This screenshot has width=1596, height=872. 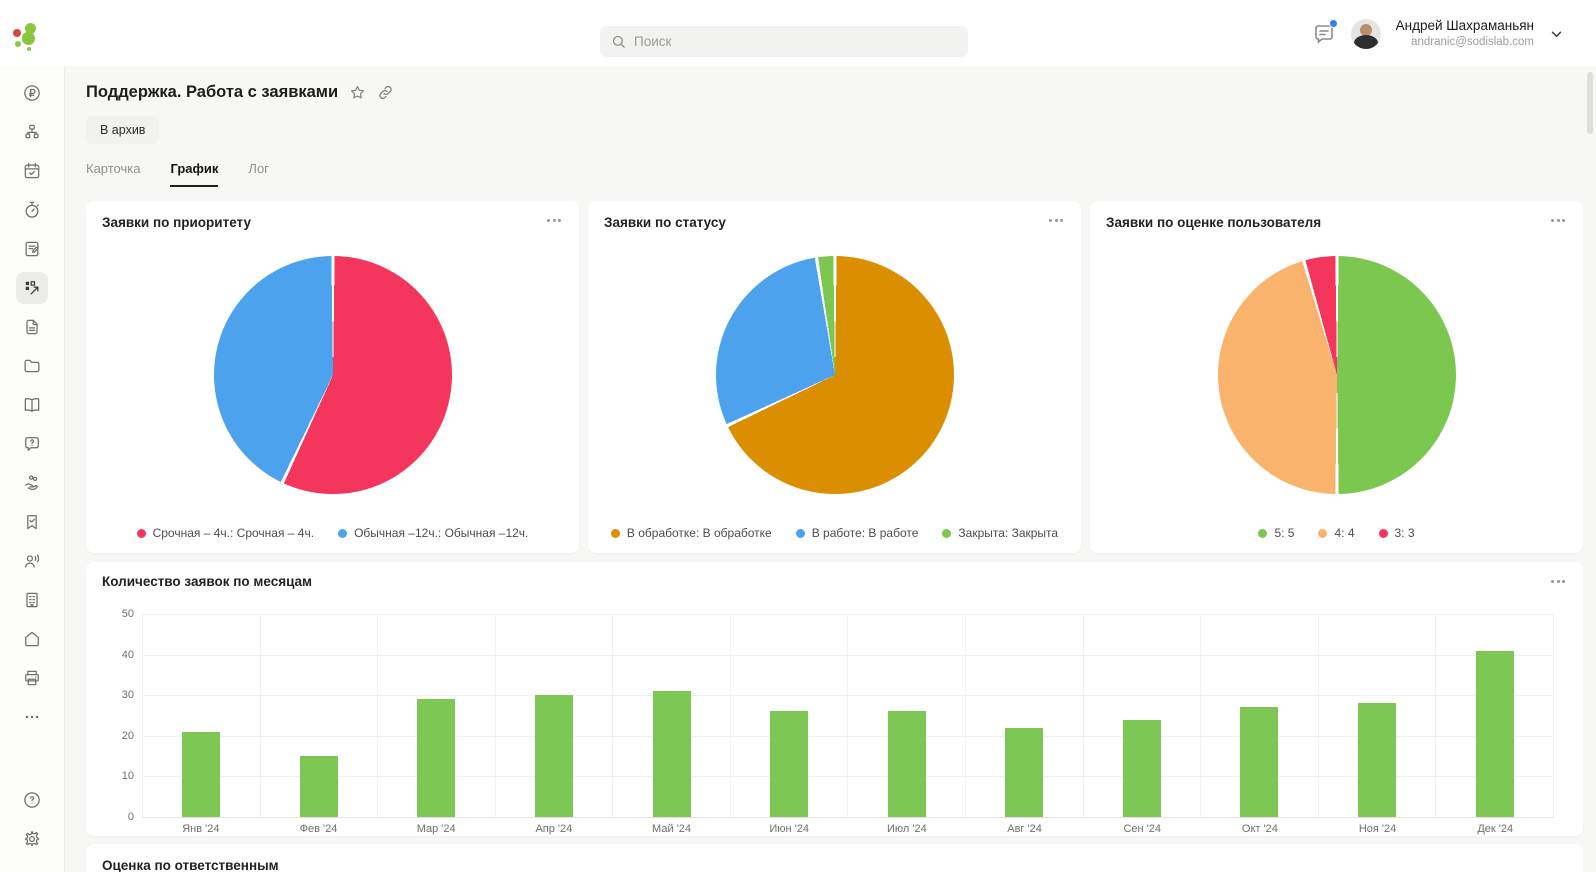 What do you see at coordinates (176, 222) in the screenshot?
I see `card-title: Заявки по приоритету` at bounding box center [176, 222].